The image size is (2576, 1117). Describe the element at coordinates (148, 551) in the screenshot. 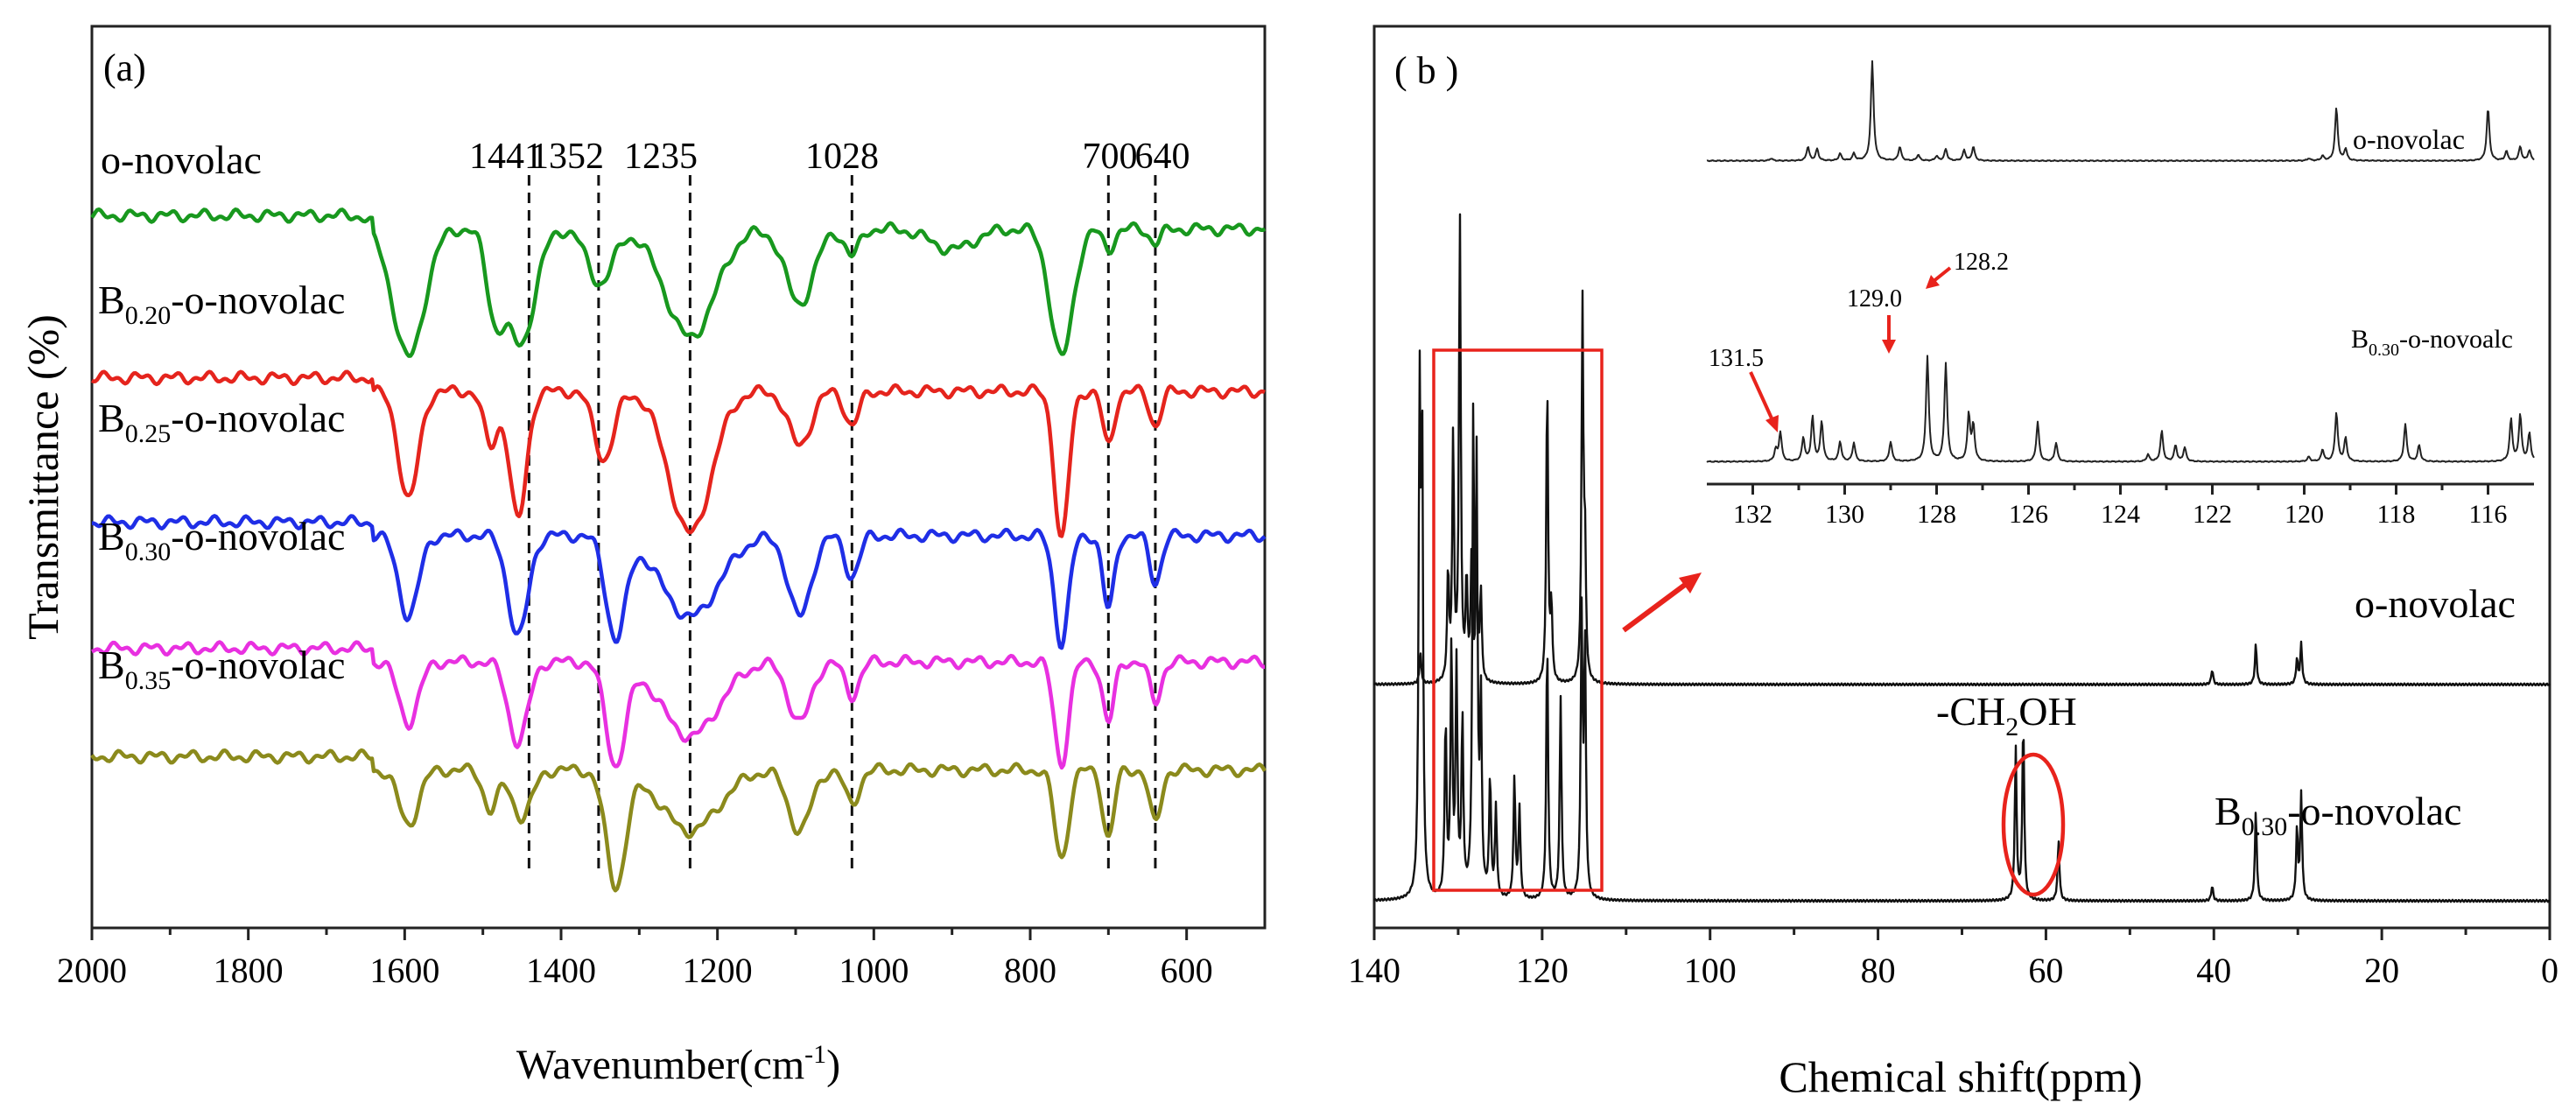

I see `ftir-series-label-sub: 0.30` at that location.